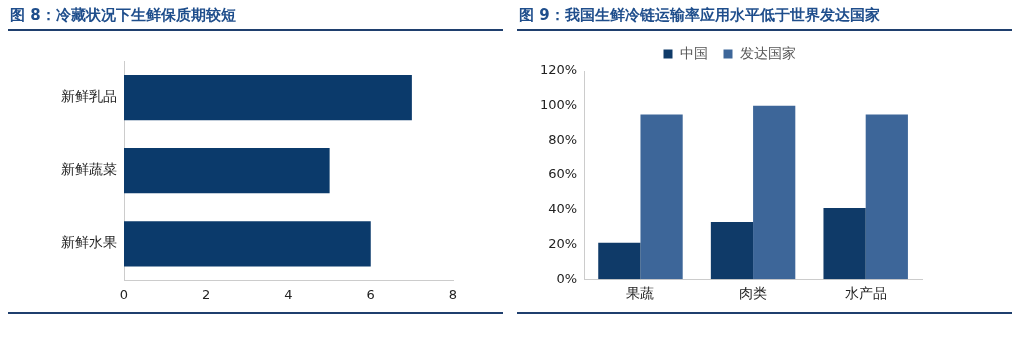 This screenshot has width=1025, height=355. What do you see at coordinates (563, 174) in the screenshot?
I see `y-tick-label: 60%` at bounding box center [563, 174].